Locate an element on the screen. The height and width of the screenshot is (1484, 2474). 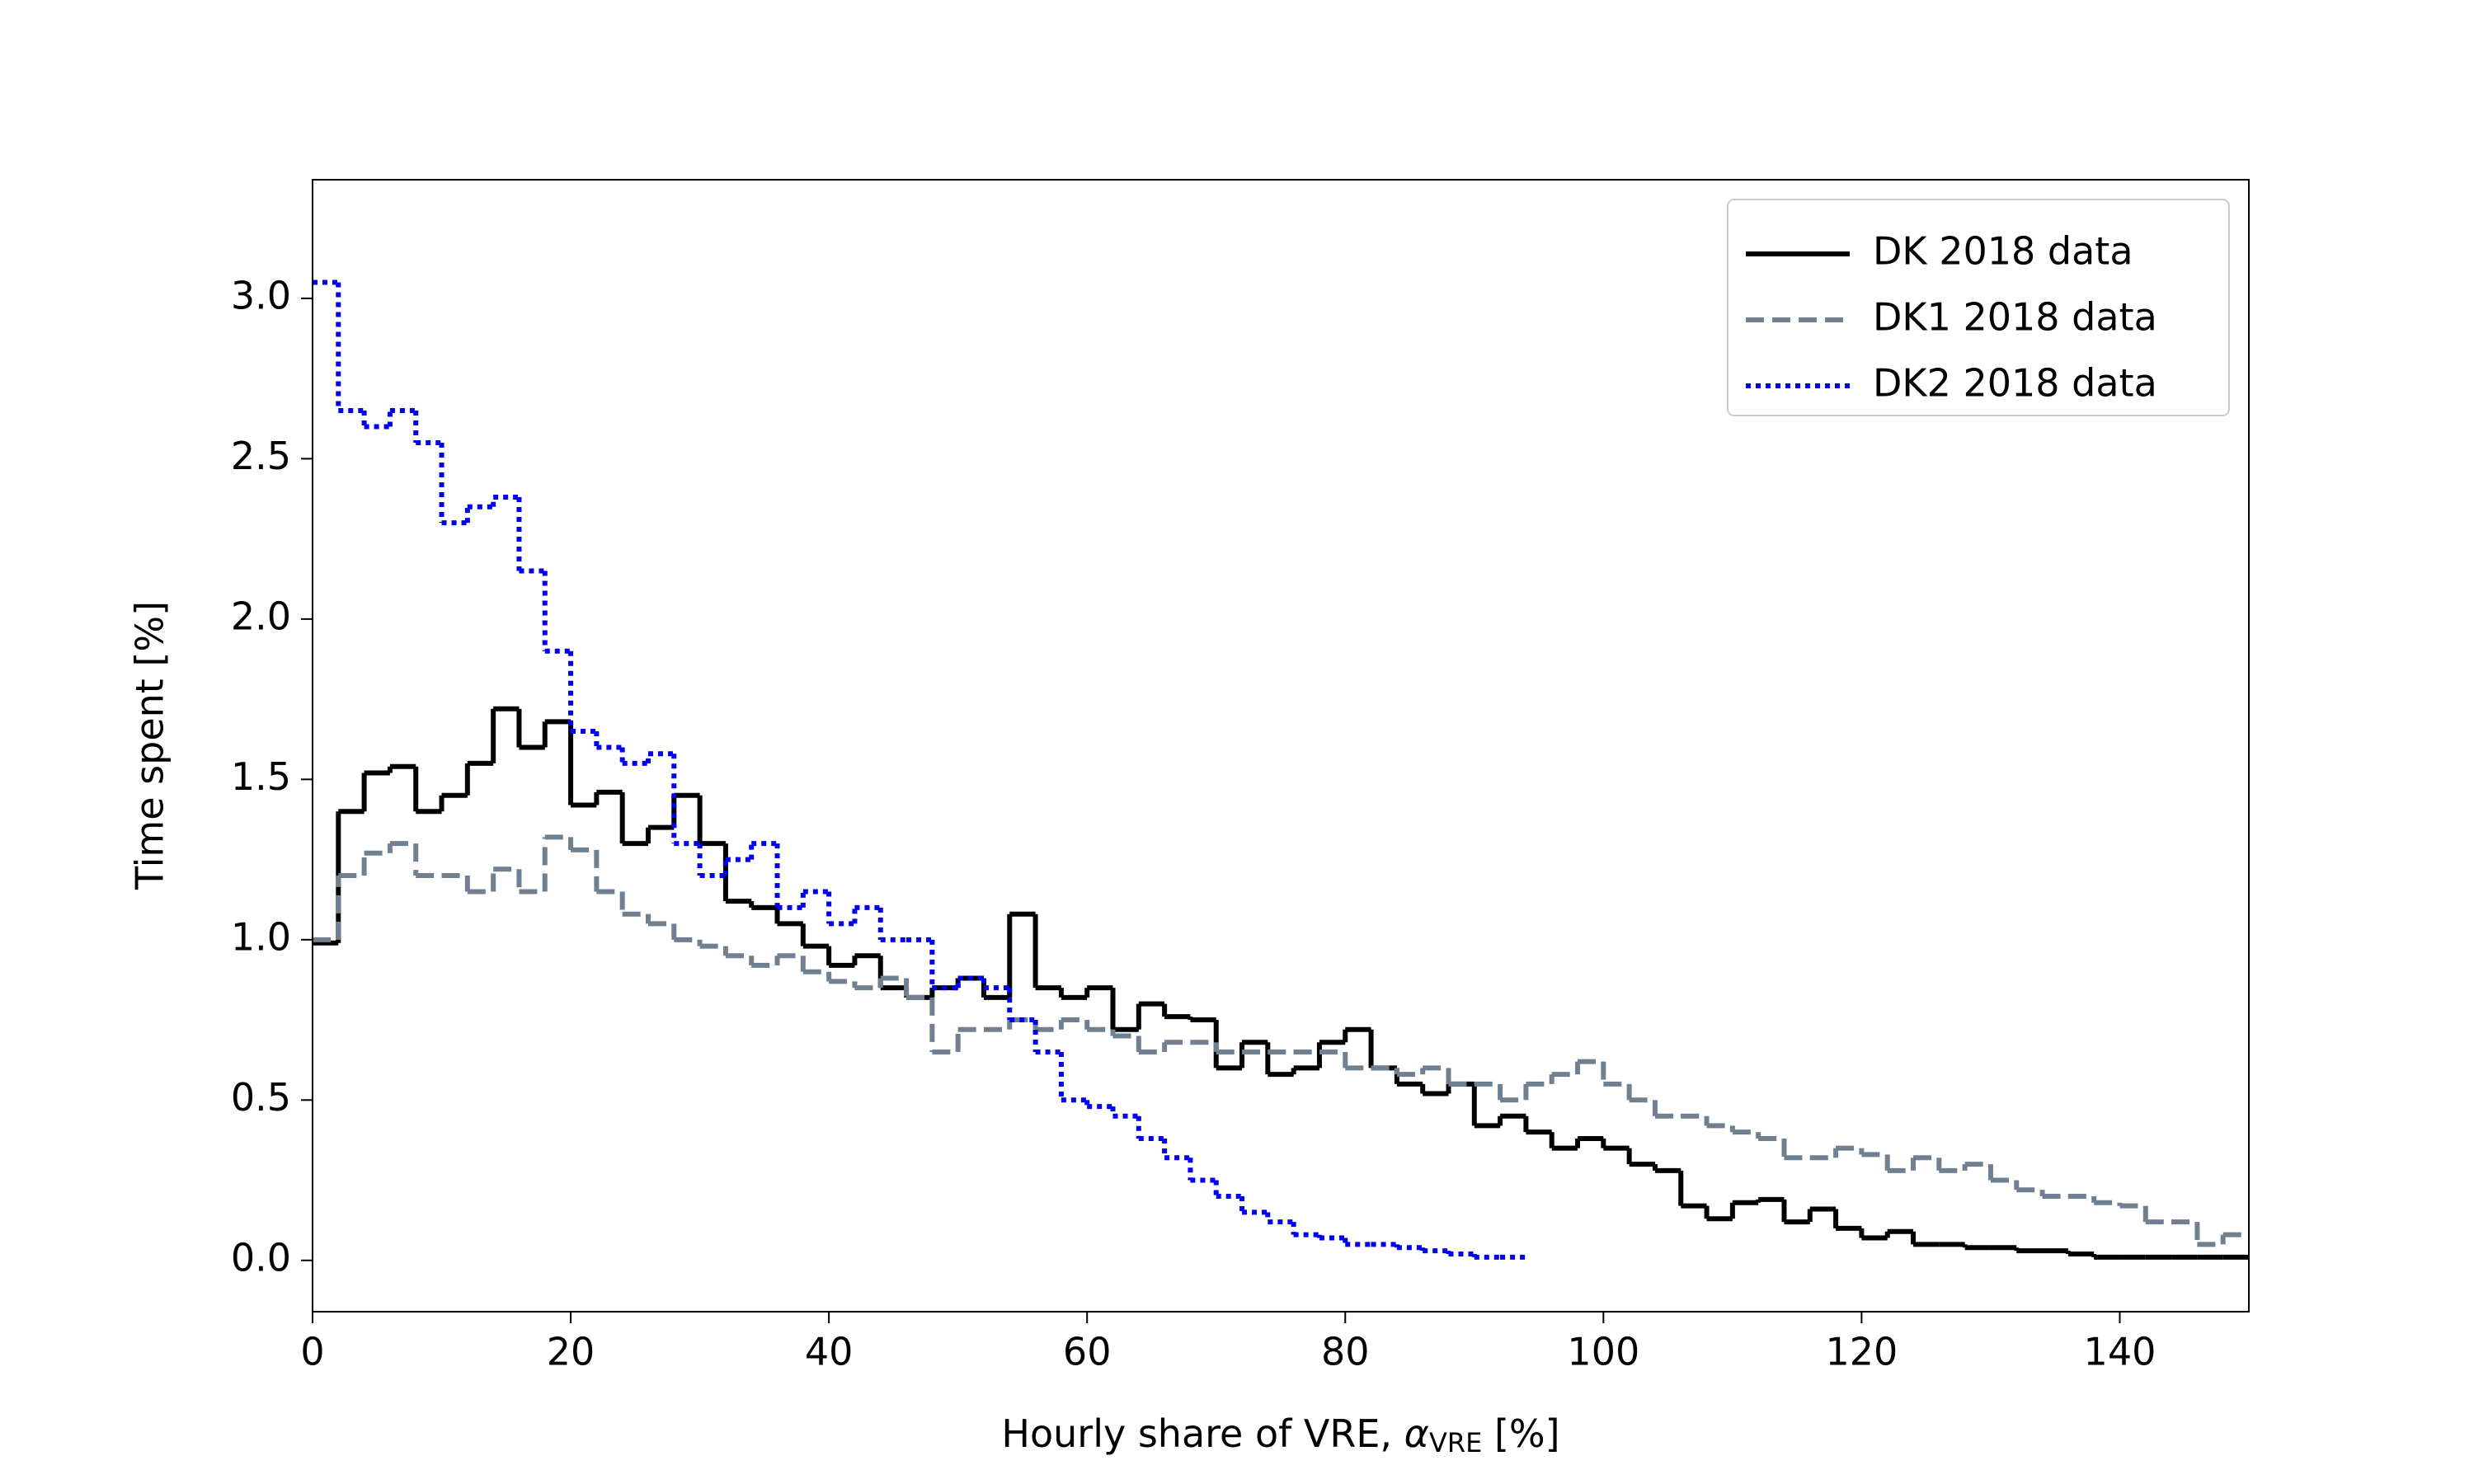
y-tick-label: 3.0 is located at coordinates (261, 295).